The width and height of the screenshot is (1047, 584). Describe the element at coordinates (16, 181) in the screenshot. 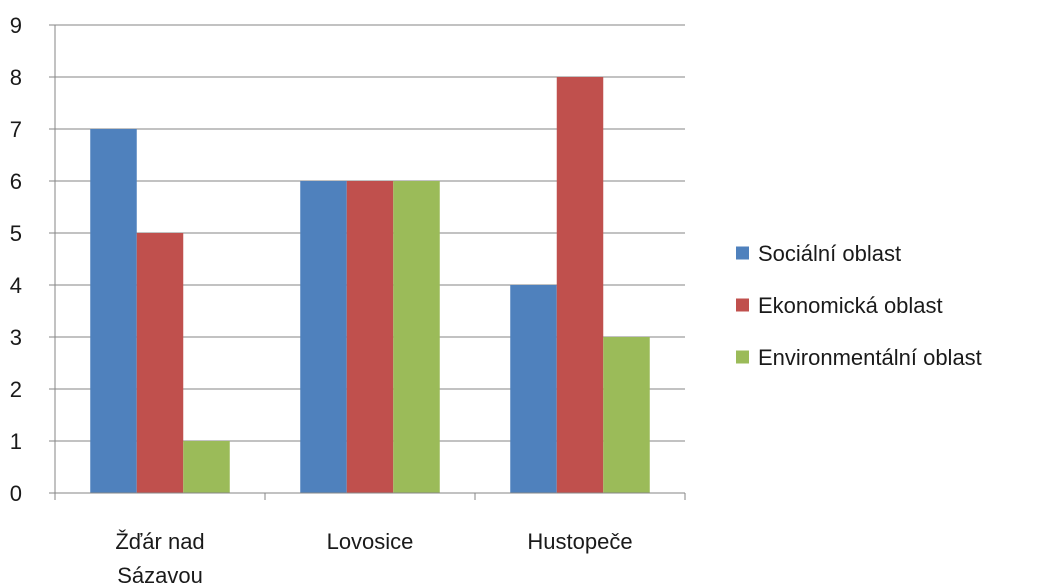

I see `y-tick-label: 6` at that location.